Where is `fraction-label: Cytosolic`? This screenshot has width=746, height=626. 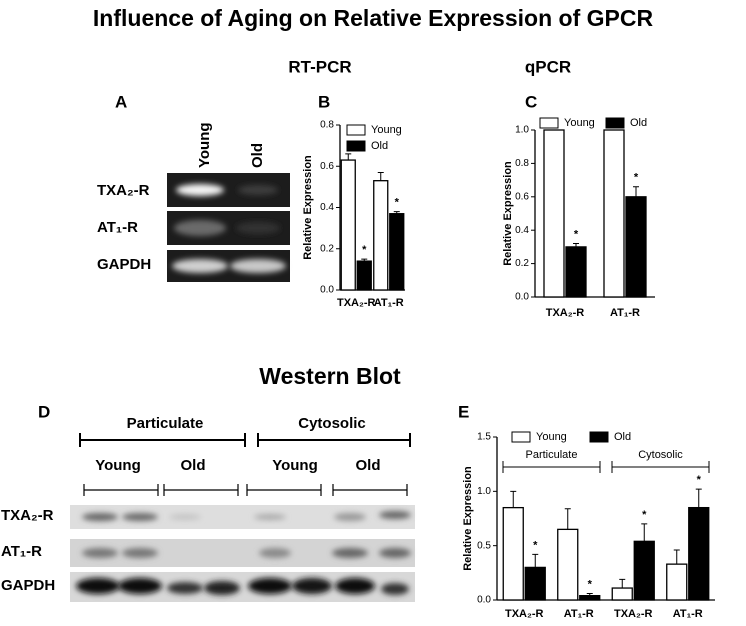
fraction-label: Cytosolic is located at coordinates (332, 423).